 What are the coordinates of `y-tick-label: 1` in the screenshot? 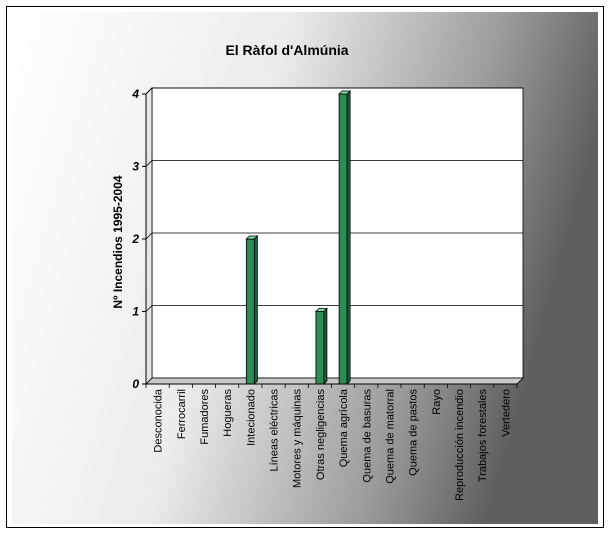 It's located at (135, 312).